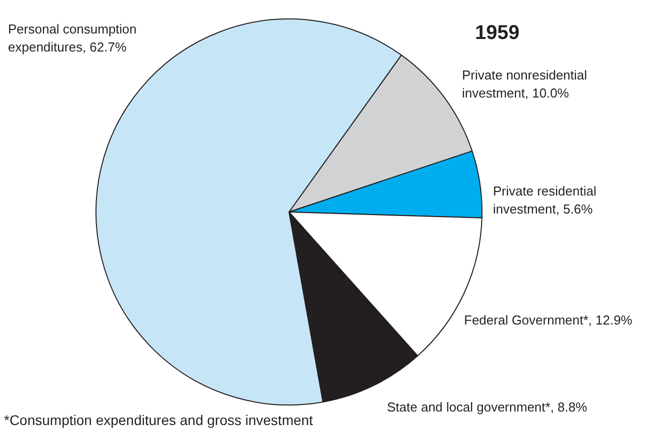  Describe the element at coordinates (159, 420) in the screenshot. I see `text: *Consumption expenditures and gross investment` at that location.